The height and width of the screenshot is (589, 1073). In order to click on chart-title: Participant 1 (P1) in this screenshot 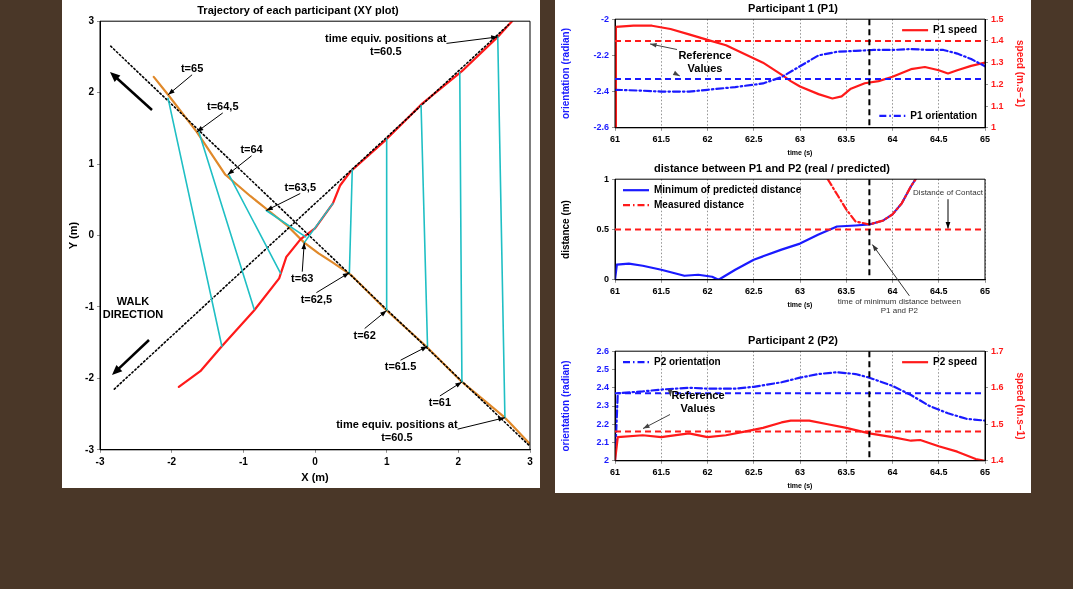, I will do `click(793, 7)`.